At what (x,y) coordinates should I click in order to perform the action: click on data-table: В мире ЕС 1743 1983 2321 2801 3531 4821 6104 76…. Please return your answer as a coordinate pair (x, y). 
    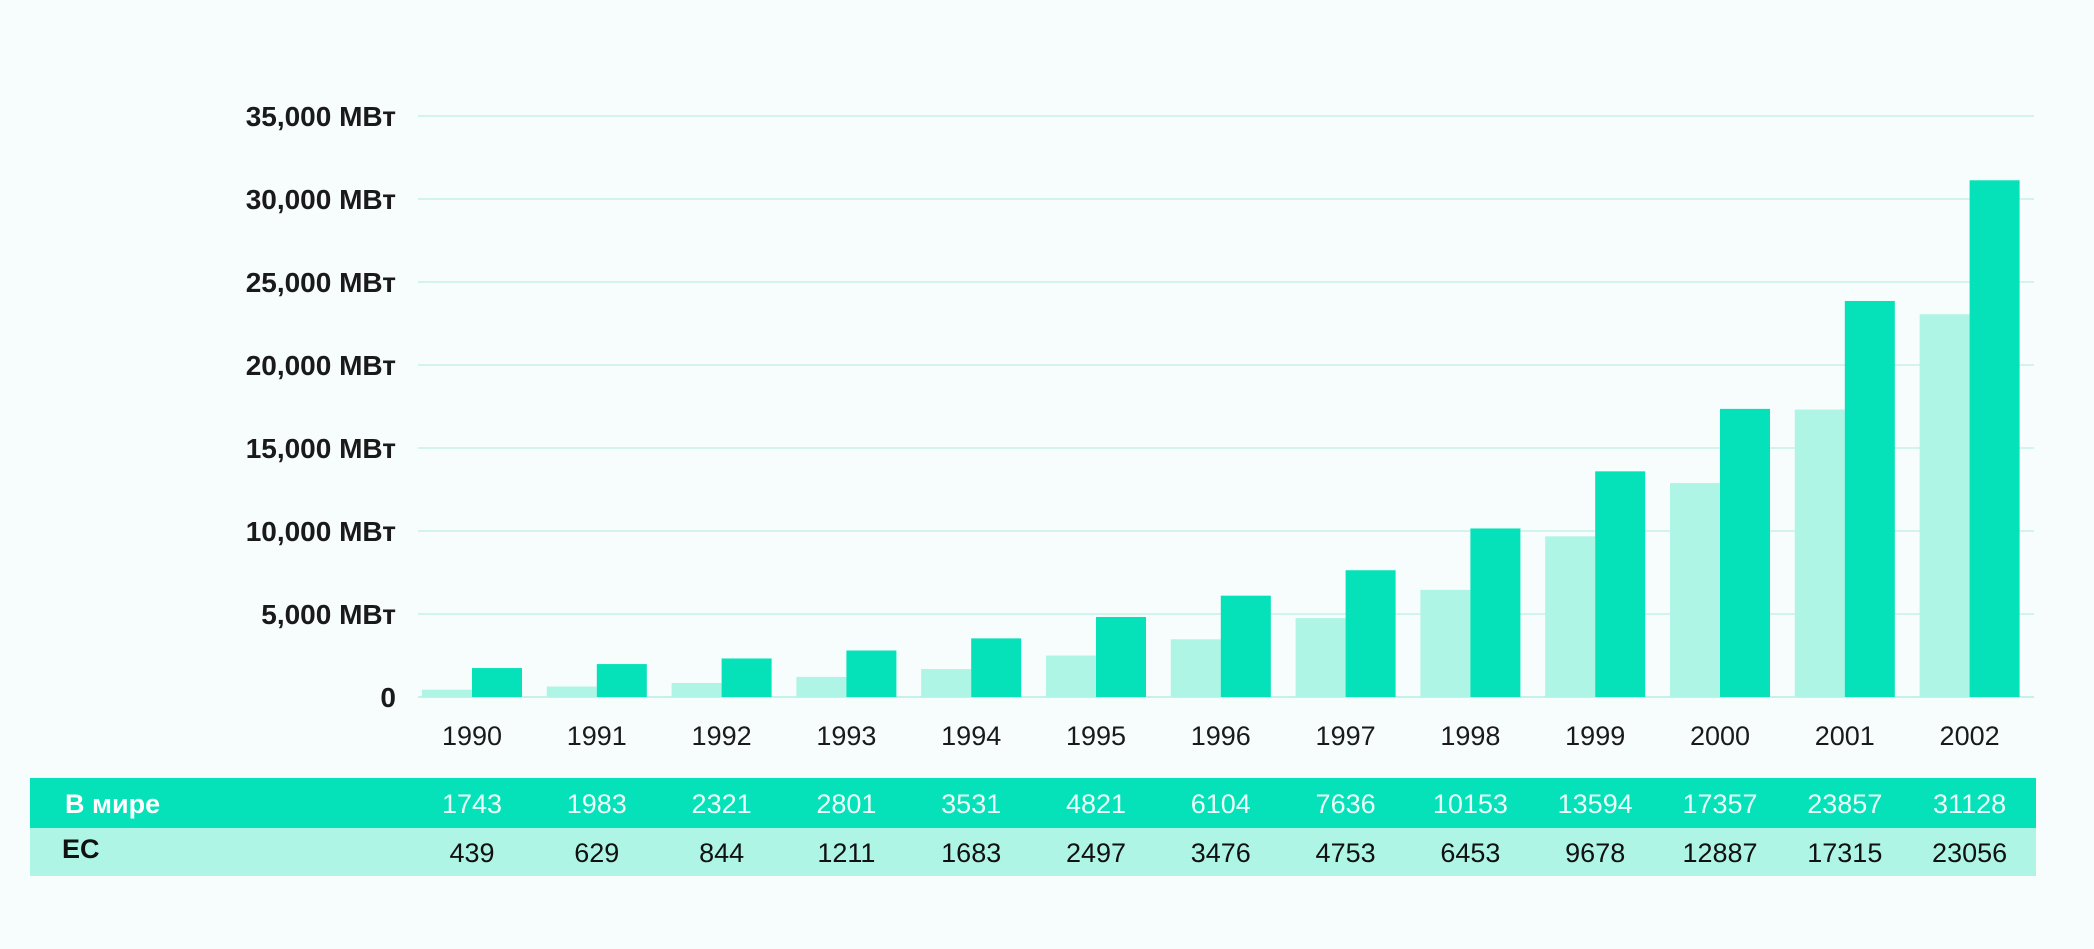
    Looking at the image, I should click on (1033, 827).